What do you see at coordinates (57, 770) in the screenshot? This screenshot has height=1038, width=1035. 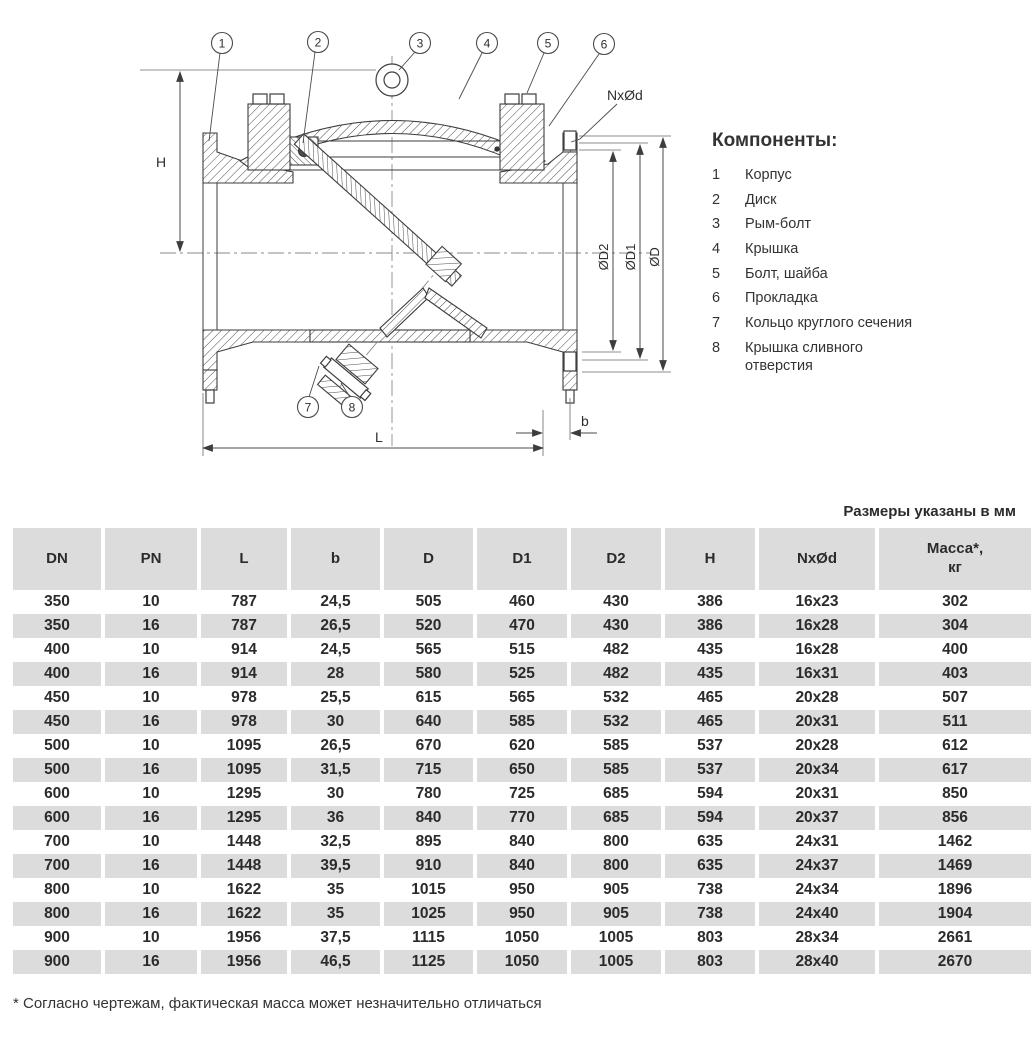 I see `table-cell: 500` at bounding box center [57, 770].